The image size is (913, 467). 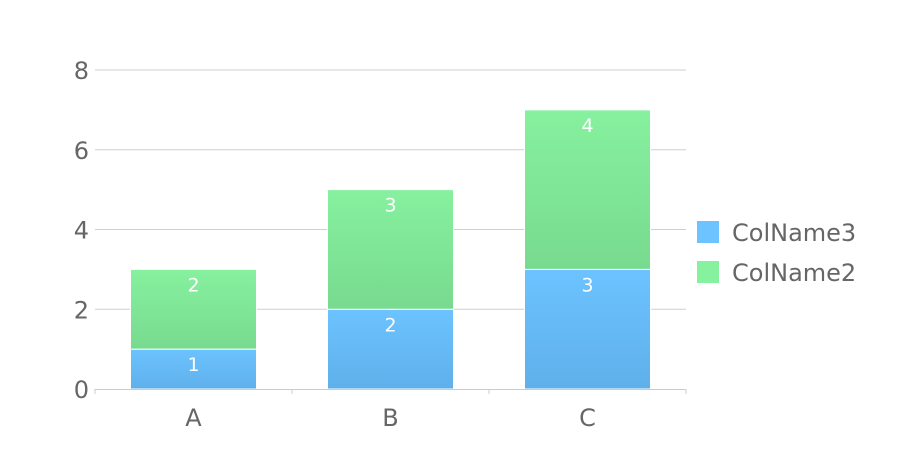 What do you see at coordinates (776, 253) in the screenshot?
I see `legend: ColName3 ColName2` at bounding box center [776, 253].